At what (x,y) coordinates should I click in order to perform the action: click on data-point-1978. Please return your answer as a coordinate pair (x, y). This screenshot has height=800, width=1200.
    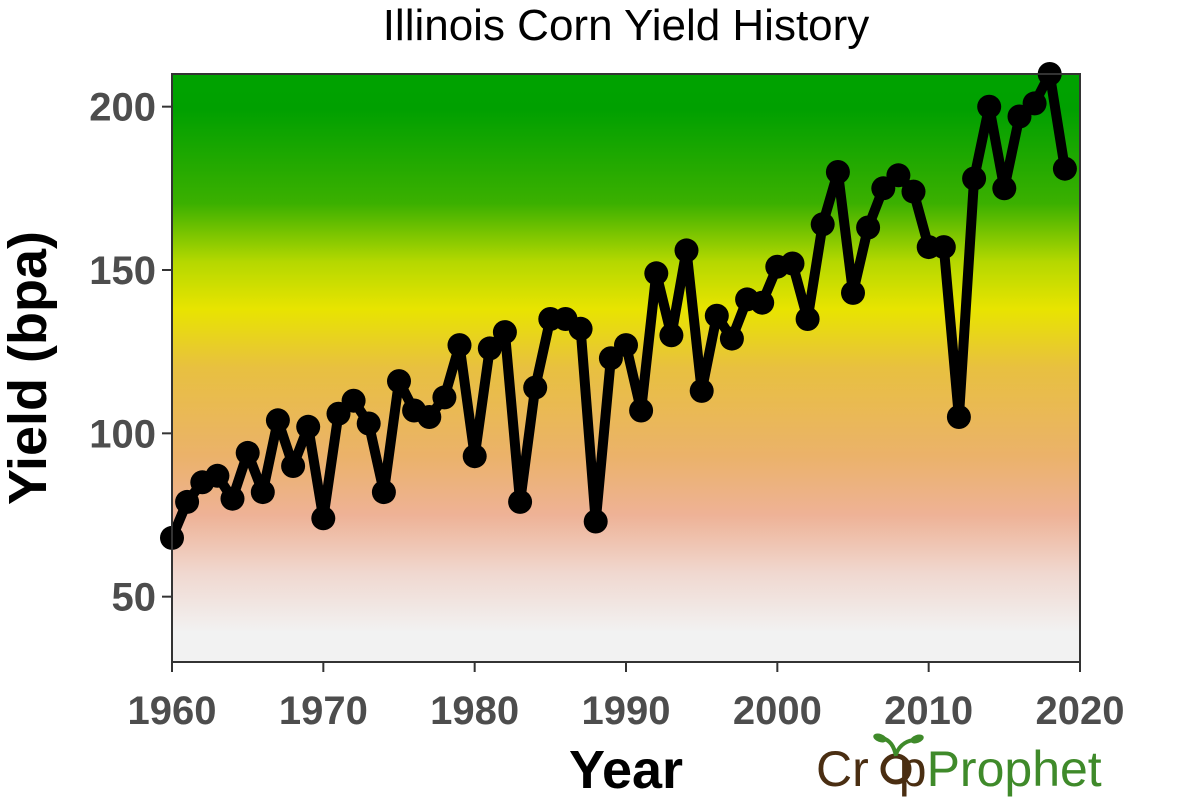
    Looking at the image, I should click on (444, 397).